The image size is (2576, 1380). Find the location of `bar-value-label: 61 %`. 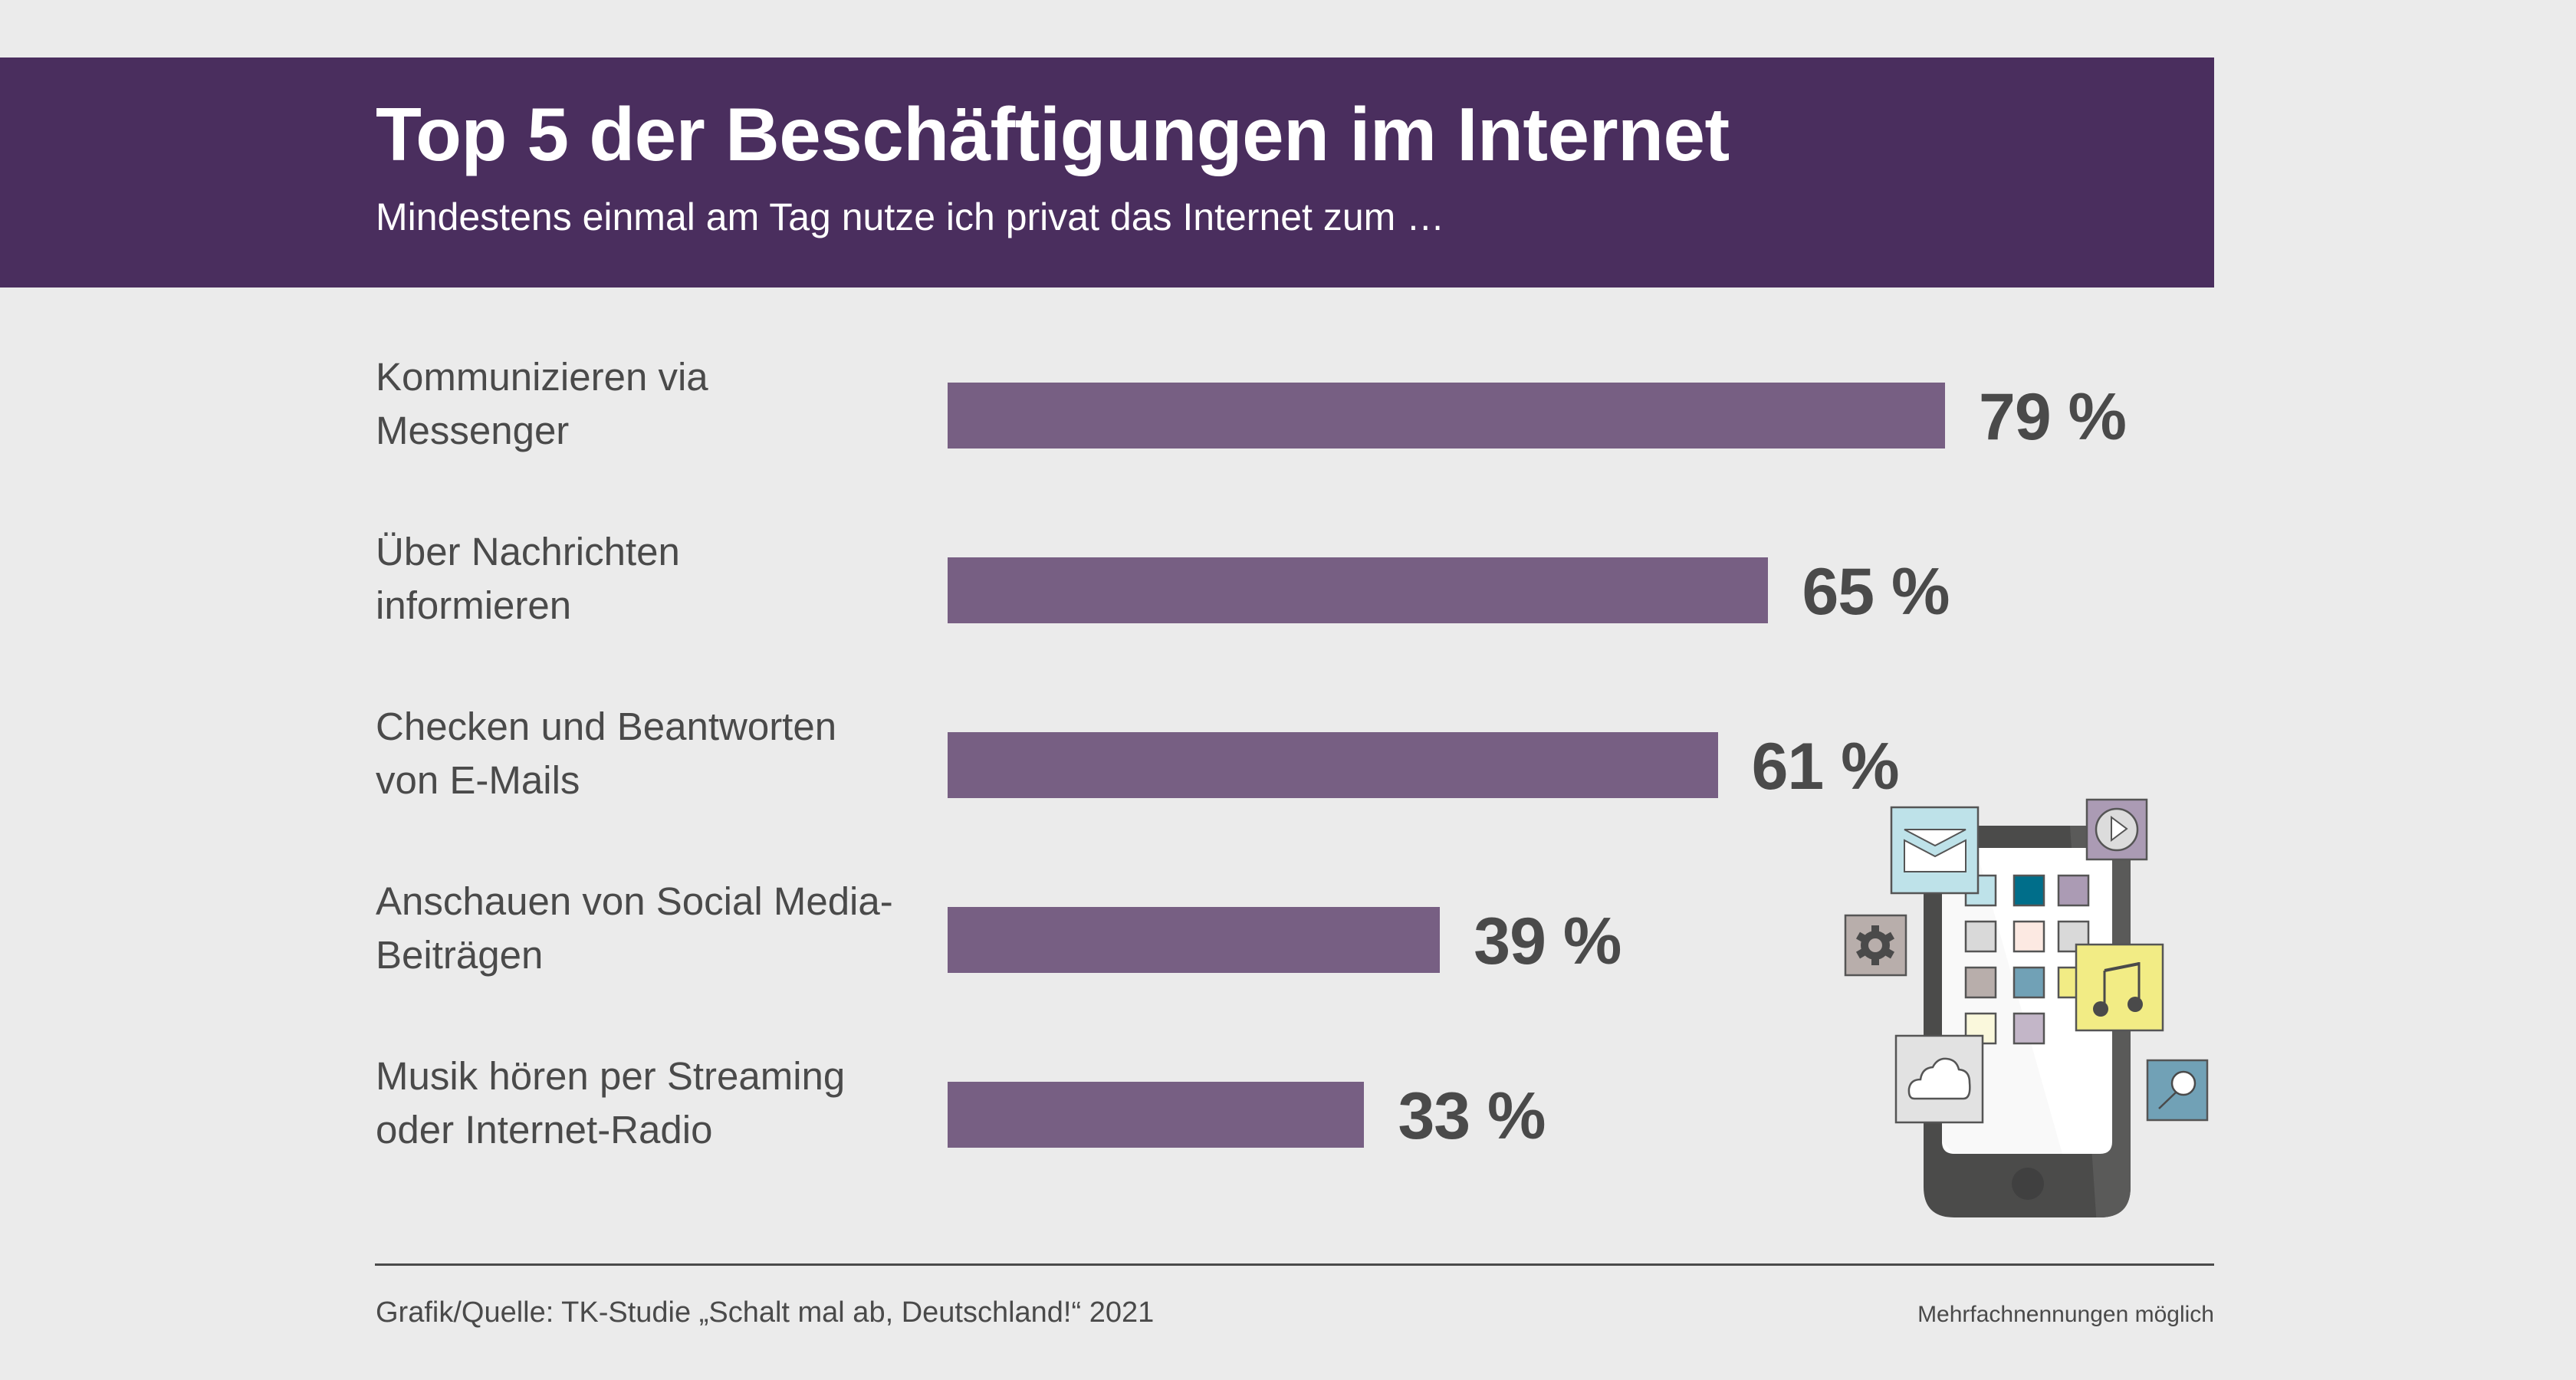

bar-value-label: 61 % is located at coordinates (1825, 767).